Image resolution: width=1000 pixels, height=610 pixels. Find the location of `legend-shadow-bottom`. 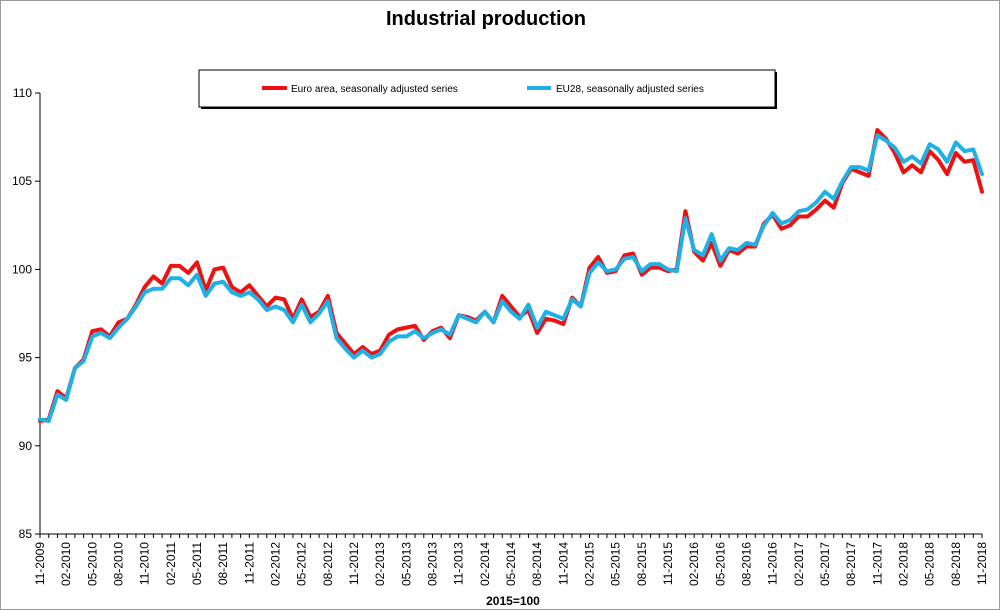

legend-shadow-bottom is located at coordinates (489, 108).